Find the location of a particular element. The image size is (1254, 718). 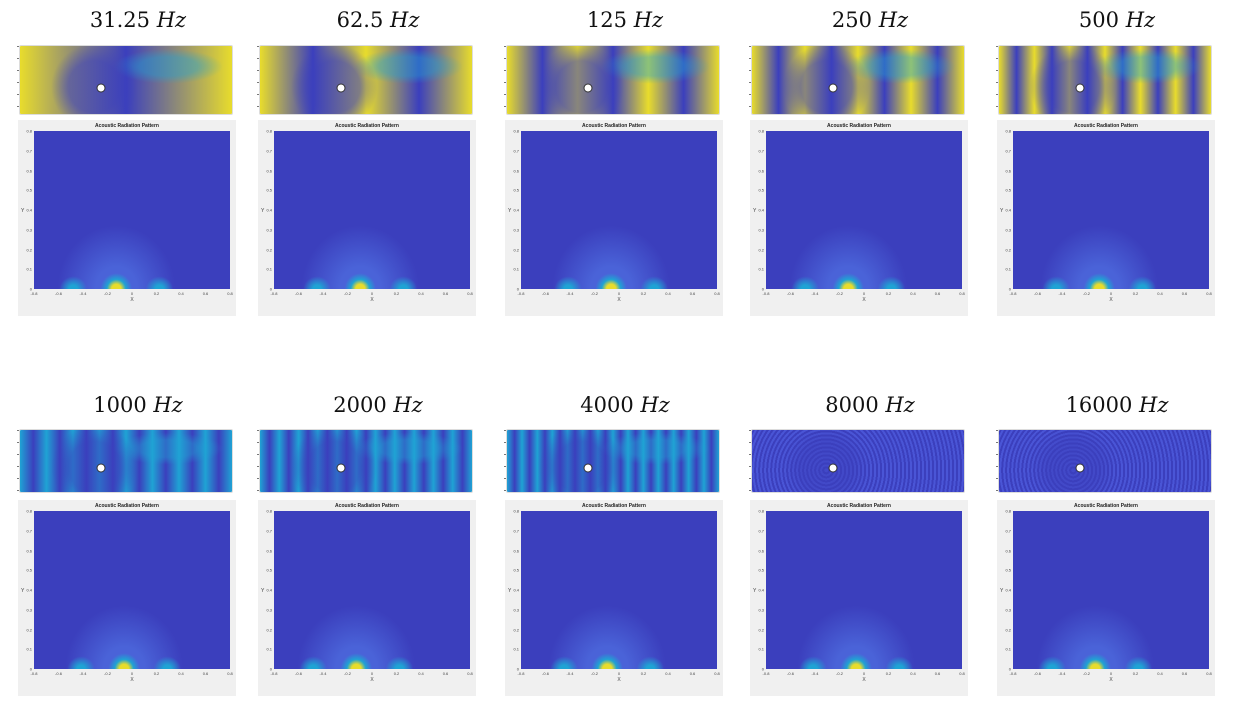

frequency-title: 250 Hz is located at coordinates (870, 20).